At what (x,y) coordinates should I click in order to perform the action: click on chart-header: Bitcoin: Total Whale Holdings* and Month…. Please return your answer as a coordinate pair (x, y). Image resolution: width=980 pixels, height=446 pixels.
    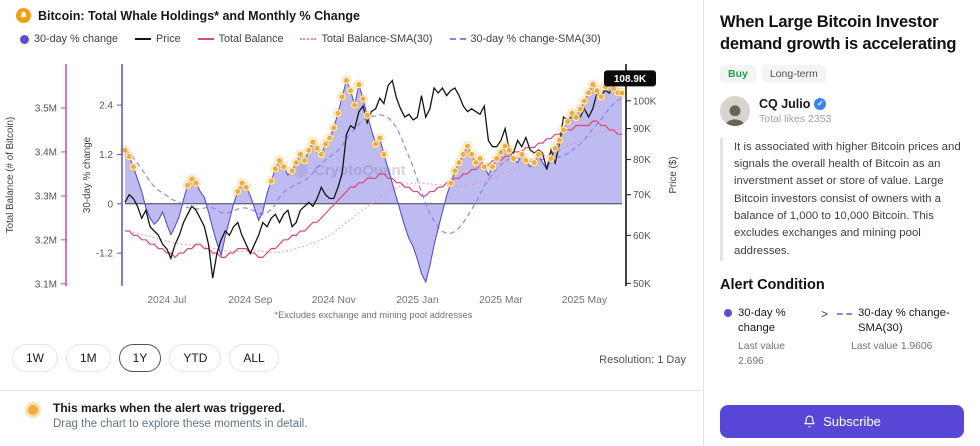
    Looking at the image, I should click on (188, 15).